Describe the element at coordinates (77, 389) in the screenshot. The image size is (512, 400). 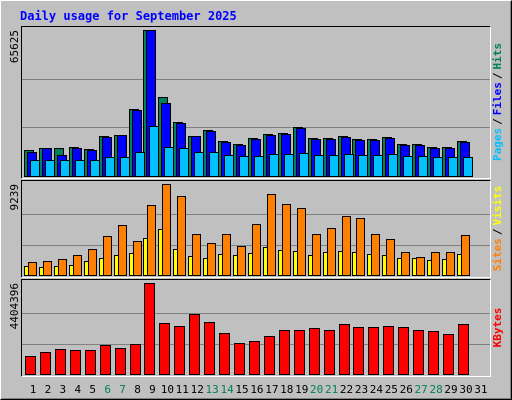
I see `x-tick-label: 4` at that location.